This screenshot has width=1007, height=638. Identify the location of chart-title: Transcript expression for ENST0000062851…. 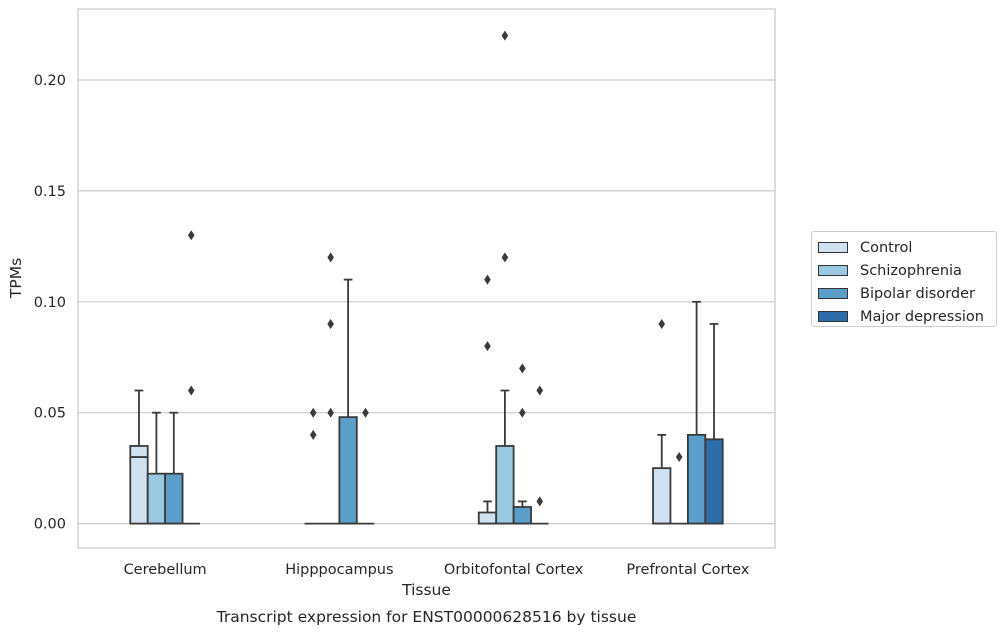
(426, 617).